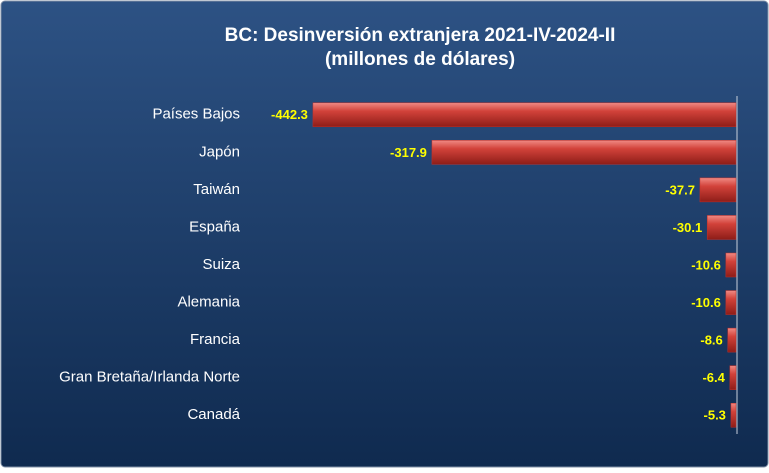  What do you see at coordinates (196, 114) in the screenshot?
I see `y-tick-label: Países Bajos` at bounding box center [196, 114].